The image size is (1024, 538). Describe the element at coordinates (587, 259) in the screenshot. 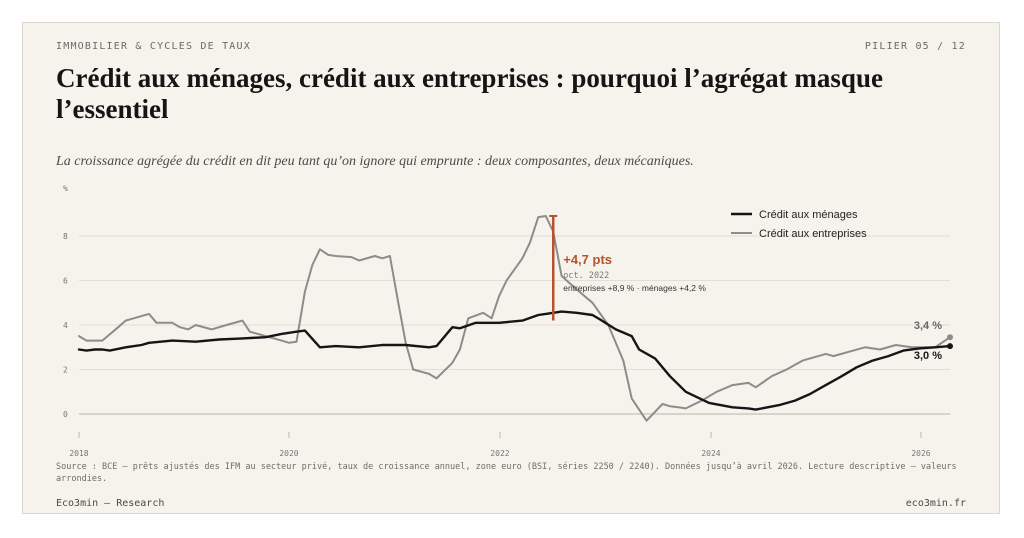

I see `annotation-label: +4,7 pts` at that location.